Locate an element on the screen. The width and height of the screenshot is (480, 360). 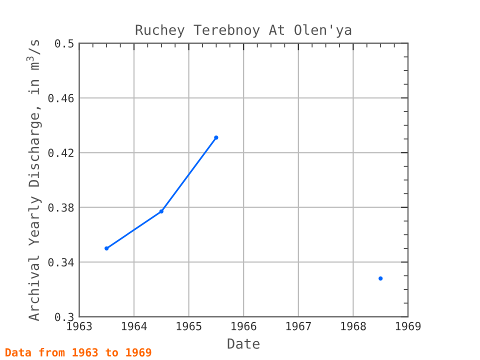
x-tick-label: 1968 is located at coordinates (353, 326).